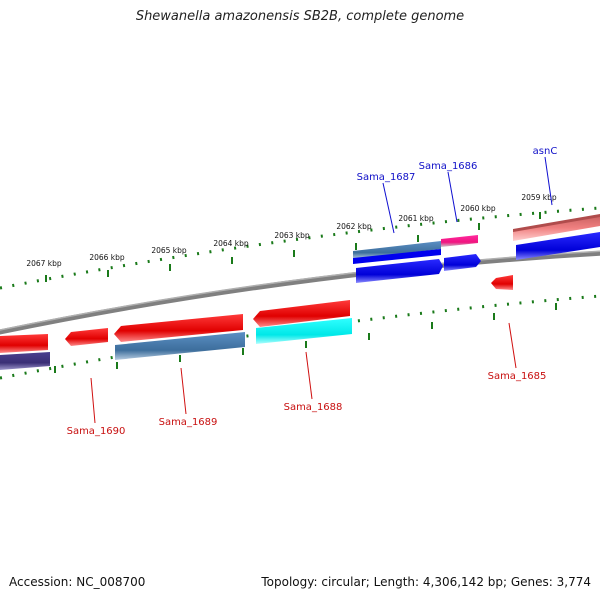 The image size is (600, 600). What do you see at coordinates (169, 250) in the screenshot?
I see `kbp-label: 2065 kbp` at bounding box center [169, 250].